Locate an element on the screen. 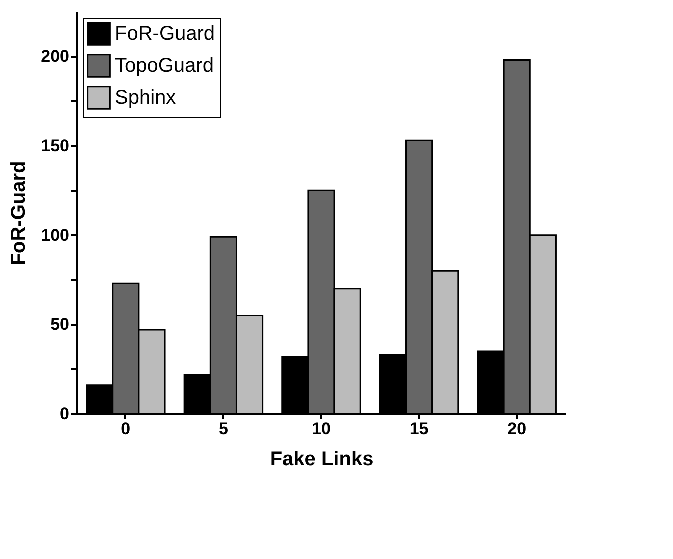 This screenshot has height=559, width=673. legend-label: TopoGuard is located at coordinates (164, 66).